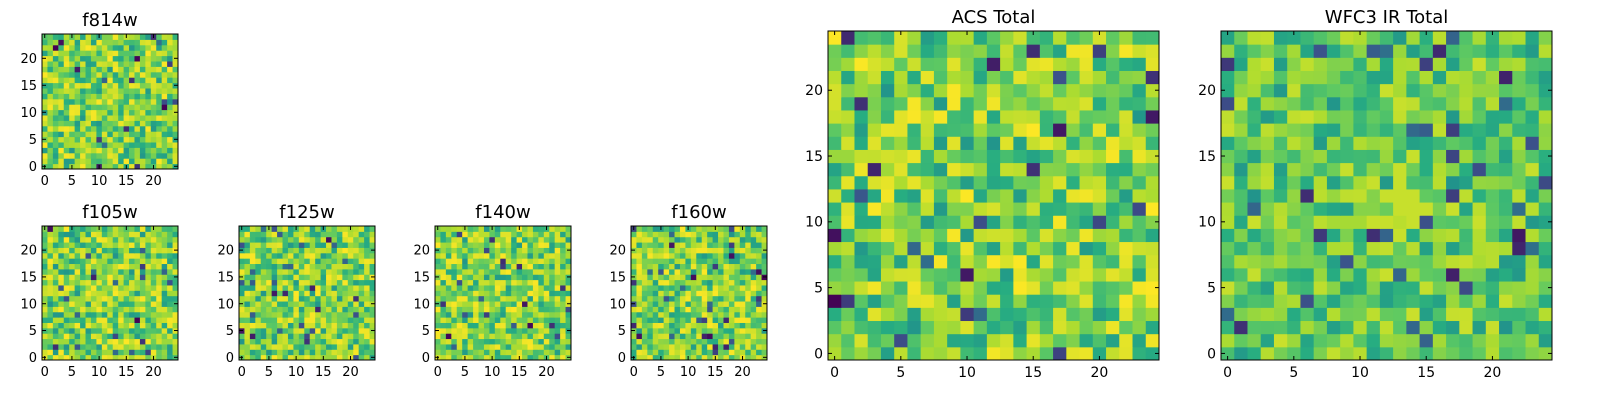  I want to click on x-tick-label: 20, so click(153, 181).